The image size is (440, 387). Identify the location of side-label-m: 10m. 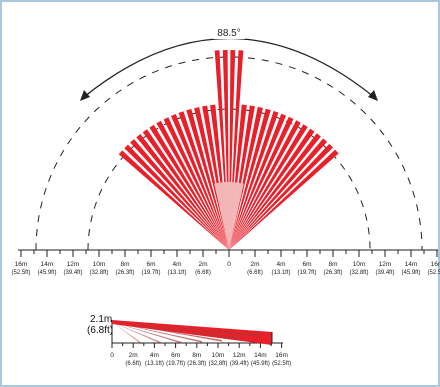
(218, 355).